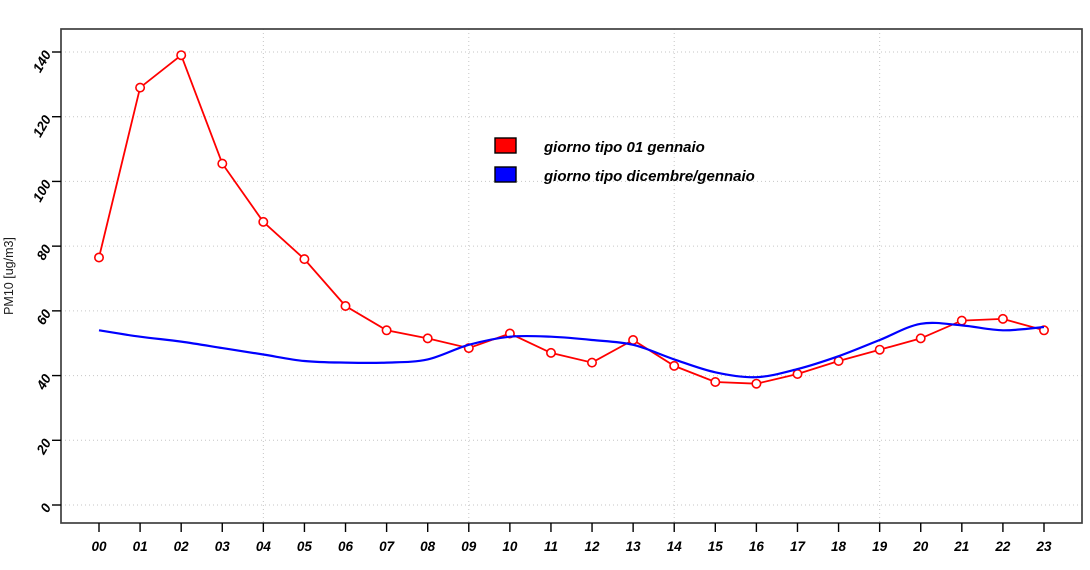 This screenshot has width=1090, height=570. What do you see at coordinates (9, 276) in the screenshot?
I see `y-axis-title: PM10 [ug/m3]` at bounding box center [9, 276].